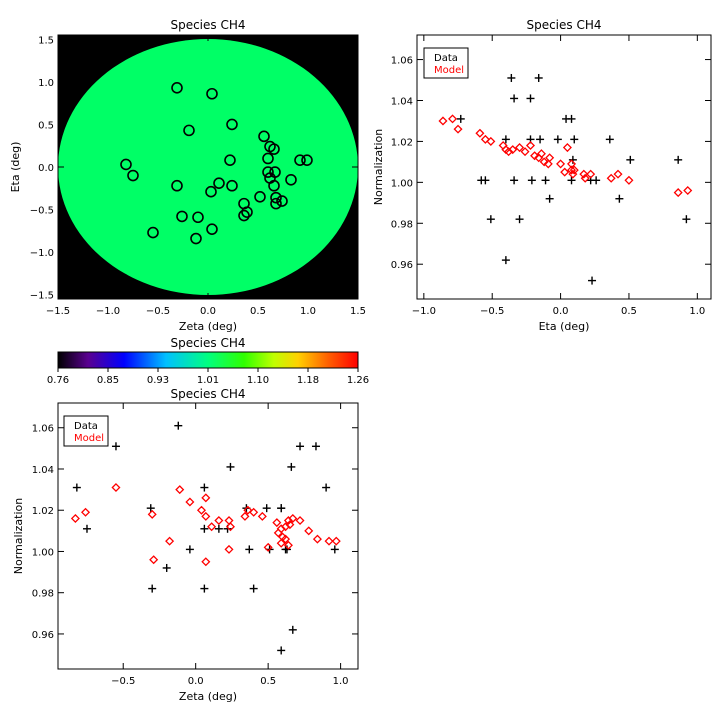 The image size is (720, 720). I want to click on map-disk, so click(208, 167).